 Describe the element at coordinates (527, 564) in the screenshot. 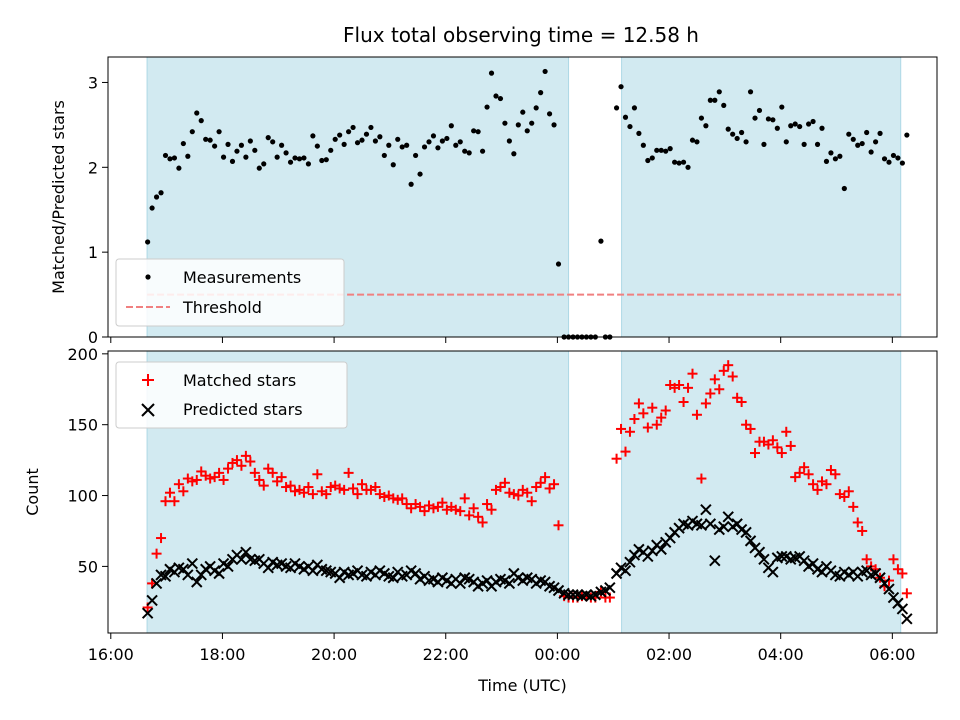

I see `predicted-stars-points` at that location.